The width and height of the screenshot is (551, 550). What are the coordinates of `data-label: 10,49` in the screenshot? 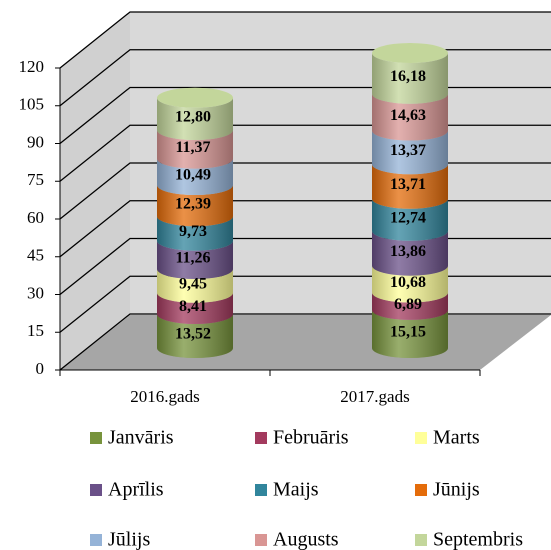 It's located at (193, 174).